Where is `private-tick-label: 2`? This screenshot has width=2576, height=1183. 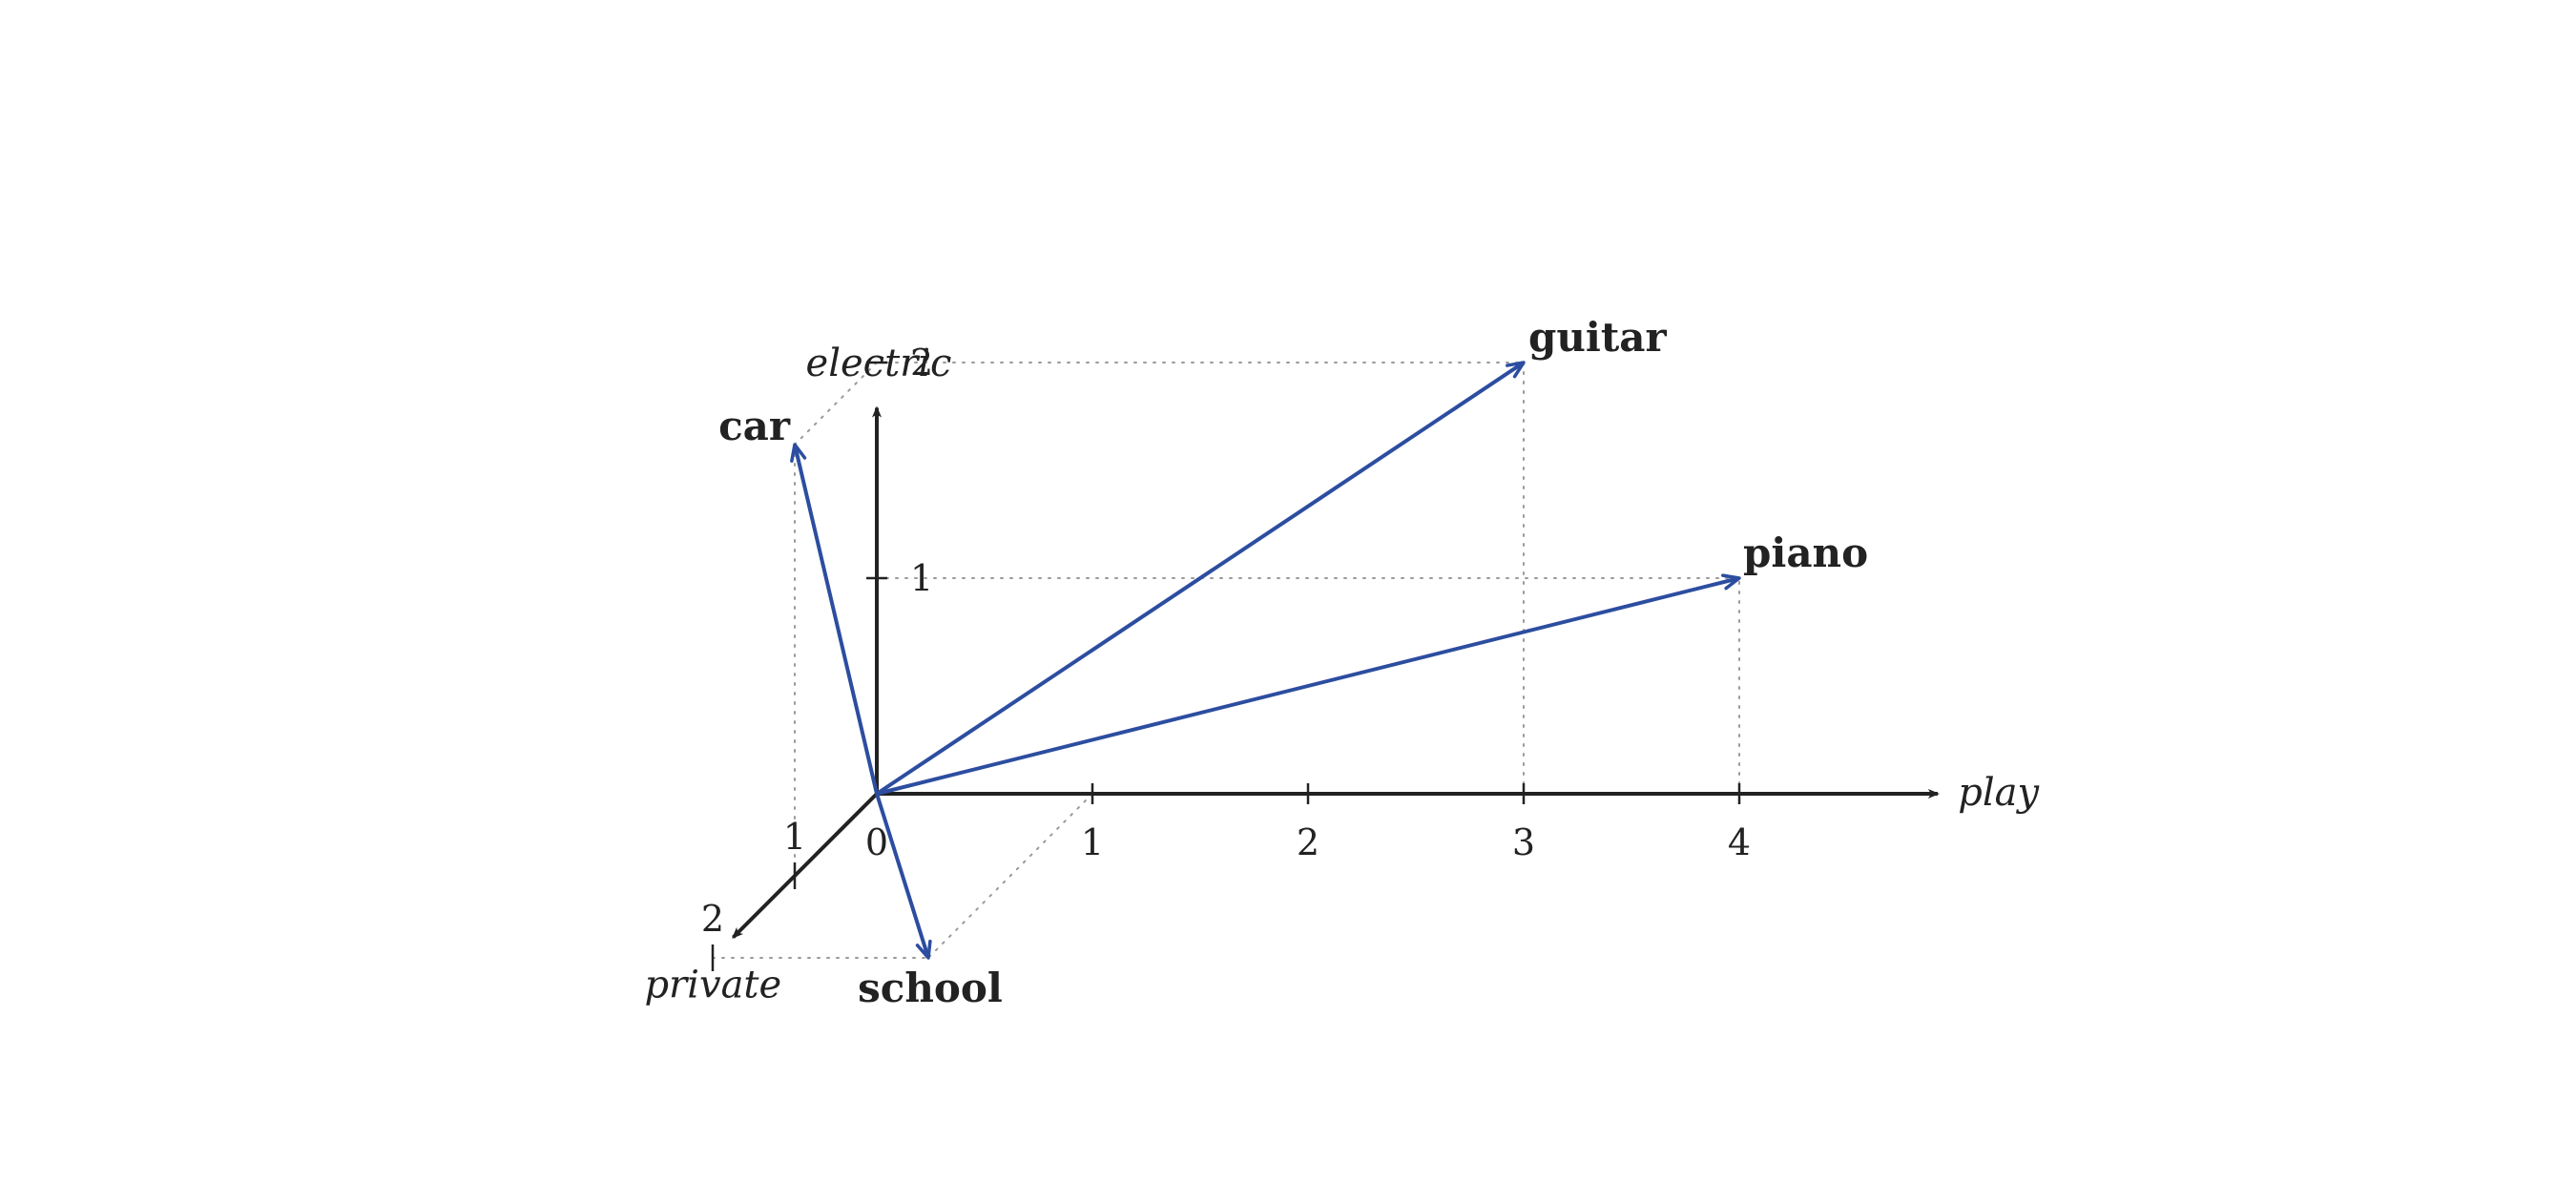
private-tick-label: 2 is located at coordinates (712, 919).